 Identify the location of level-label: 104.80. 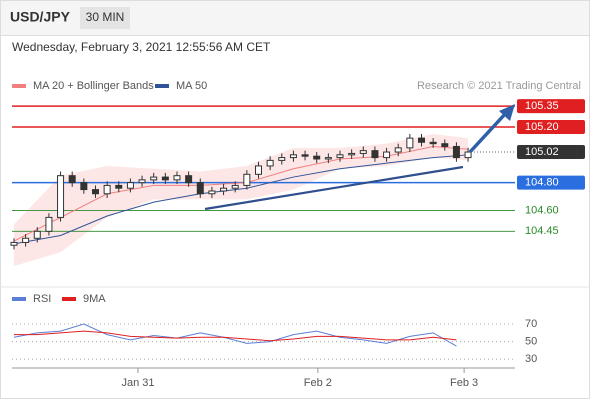
(542, 183).